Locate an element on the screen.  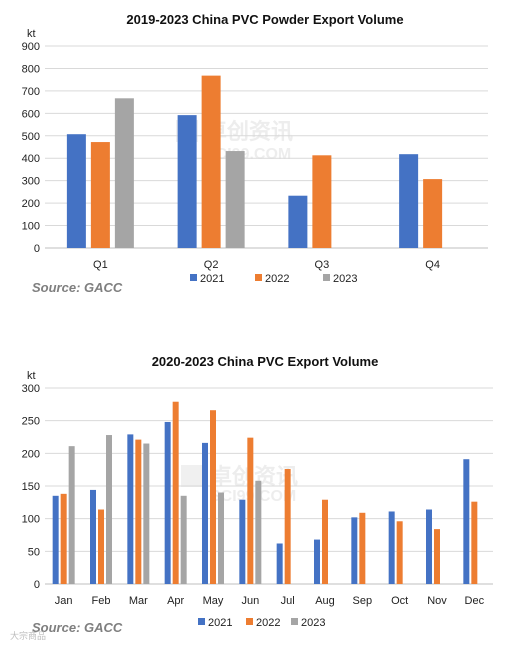
chart2-y-tick-label: 150 is located at coordinates (31, 487).